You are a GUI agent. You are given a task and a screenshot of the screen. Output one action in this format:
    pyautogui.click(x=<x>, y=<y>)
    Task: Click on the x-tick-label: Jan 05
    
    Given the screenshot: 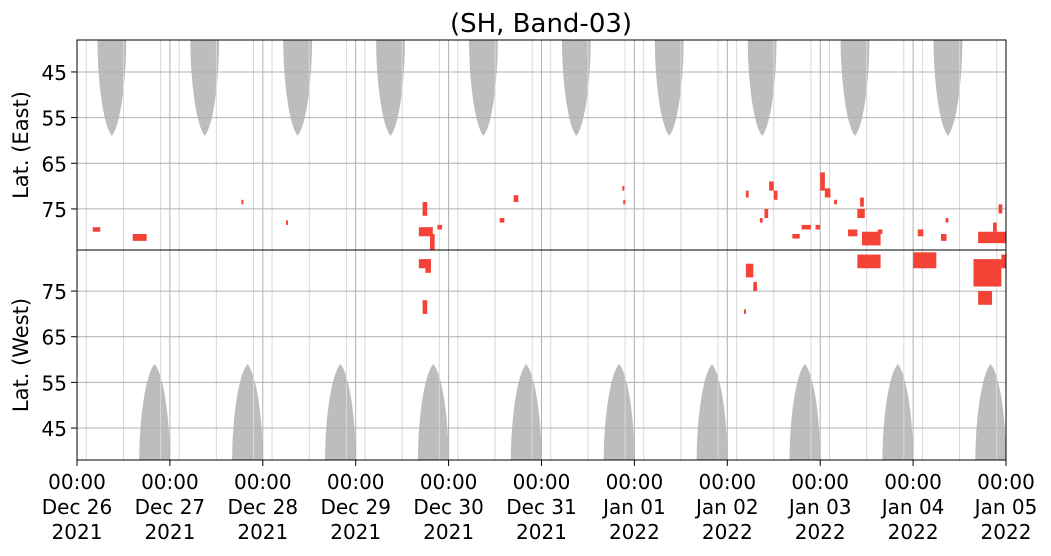 What is the action you would take?
    pyautogui.click(x=1005, y=507)
    